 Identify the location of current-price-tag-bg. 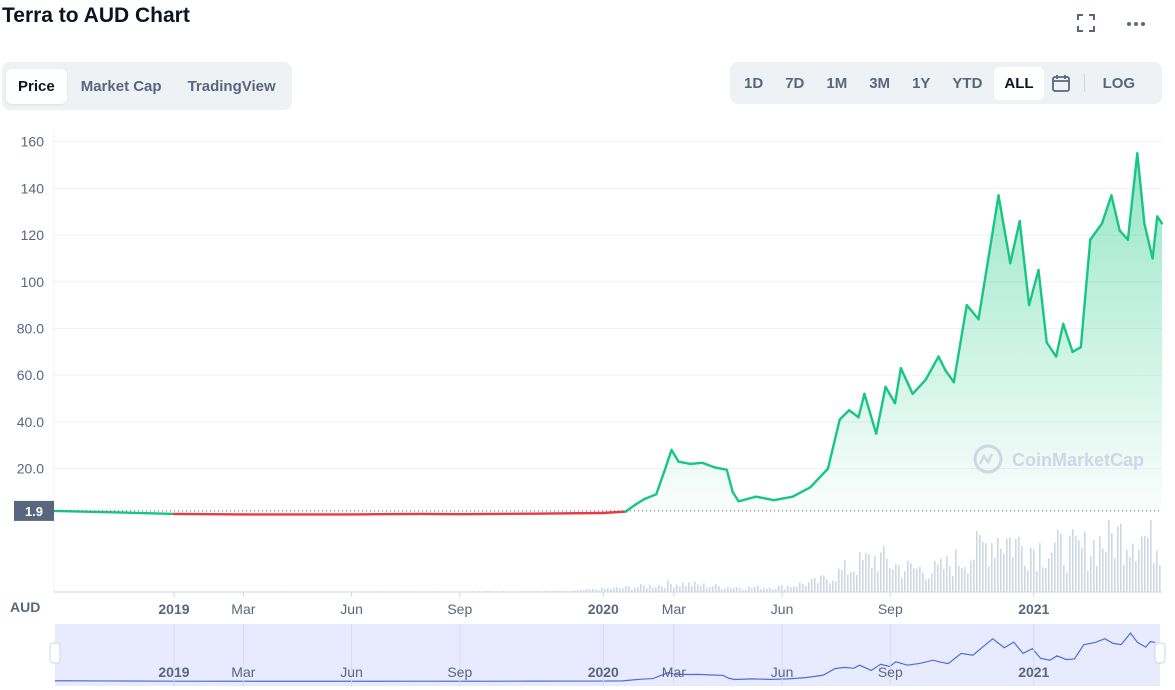
(34, 510).